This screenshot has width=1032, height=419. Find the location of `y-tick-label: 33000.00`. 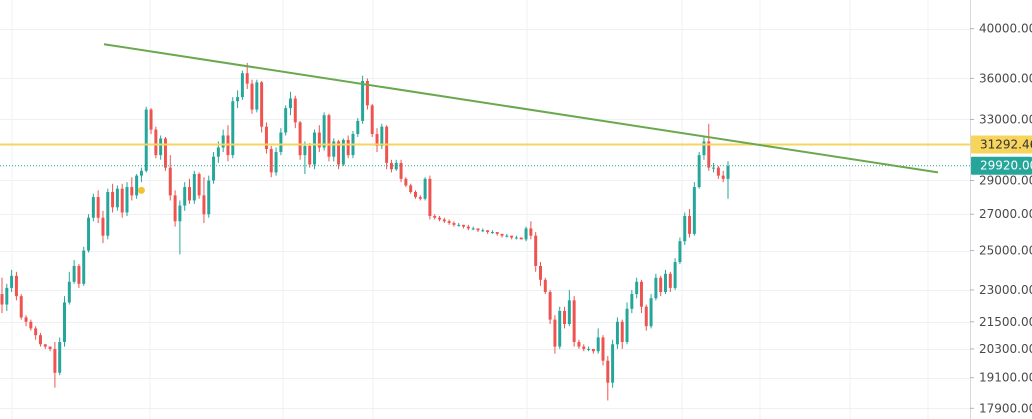

y-tick-label: 33000.00 is located at coordinates (1005, 119).